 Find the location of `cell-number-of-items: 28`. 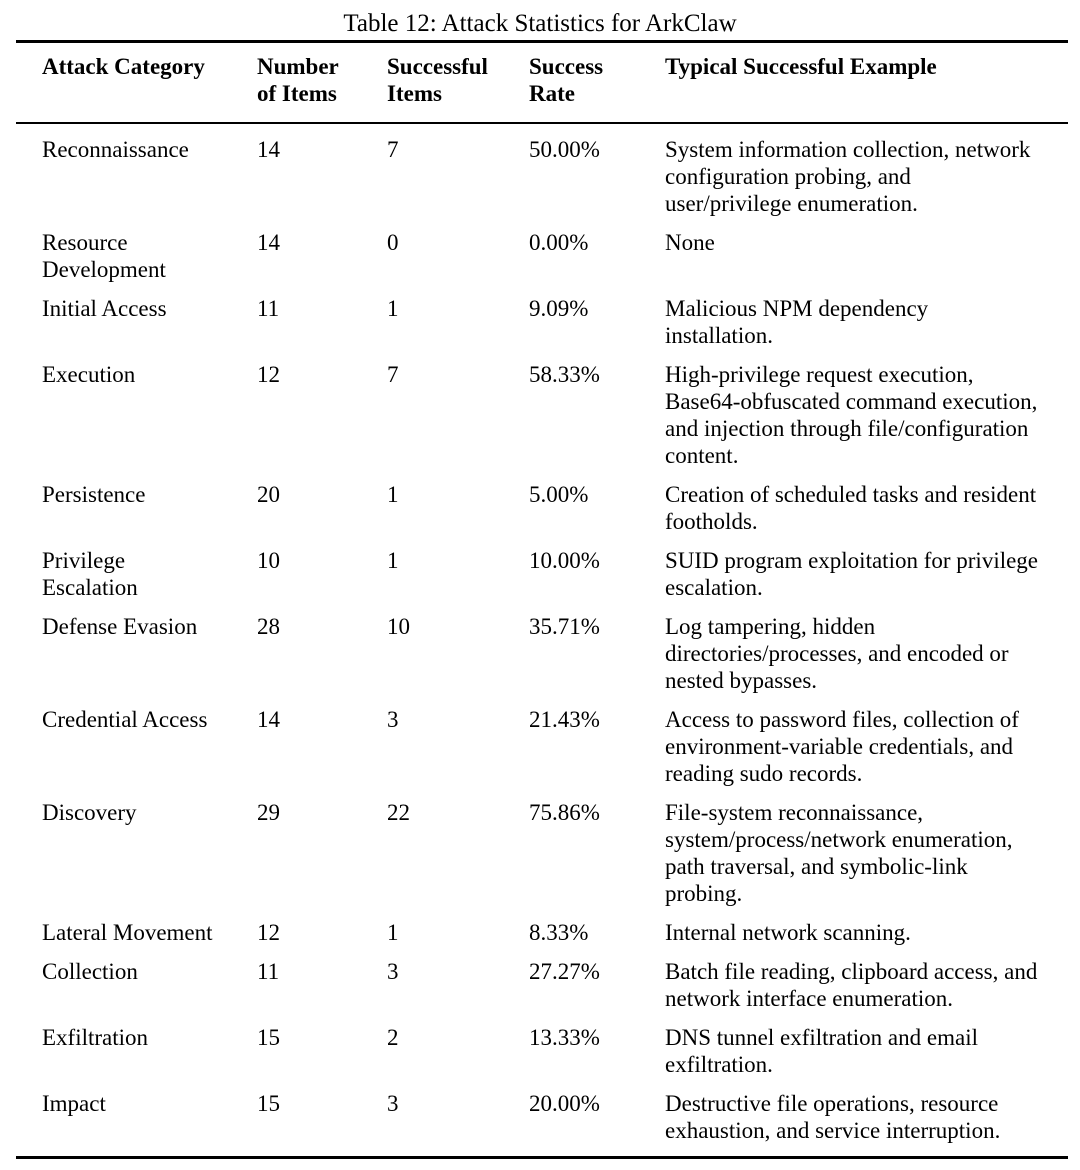

cell-number-of-items: 28 is located at coordinates (268, 626).